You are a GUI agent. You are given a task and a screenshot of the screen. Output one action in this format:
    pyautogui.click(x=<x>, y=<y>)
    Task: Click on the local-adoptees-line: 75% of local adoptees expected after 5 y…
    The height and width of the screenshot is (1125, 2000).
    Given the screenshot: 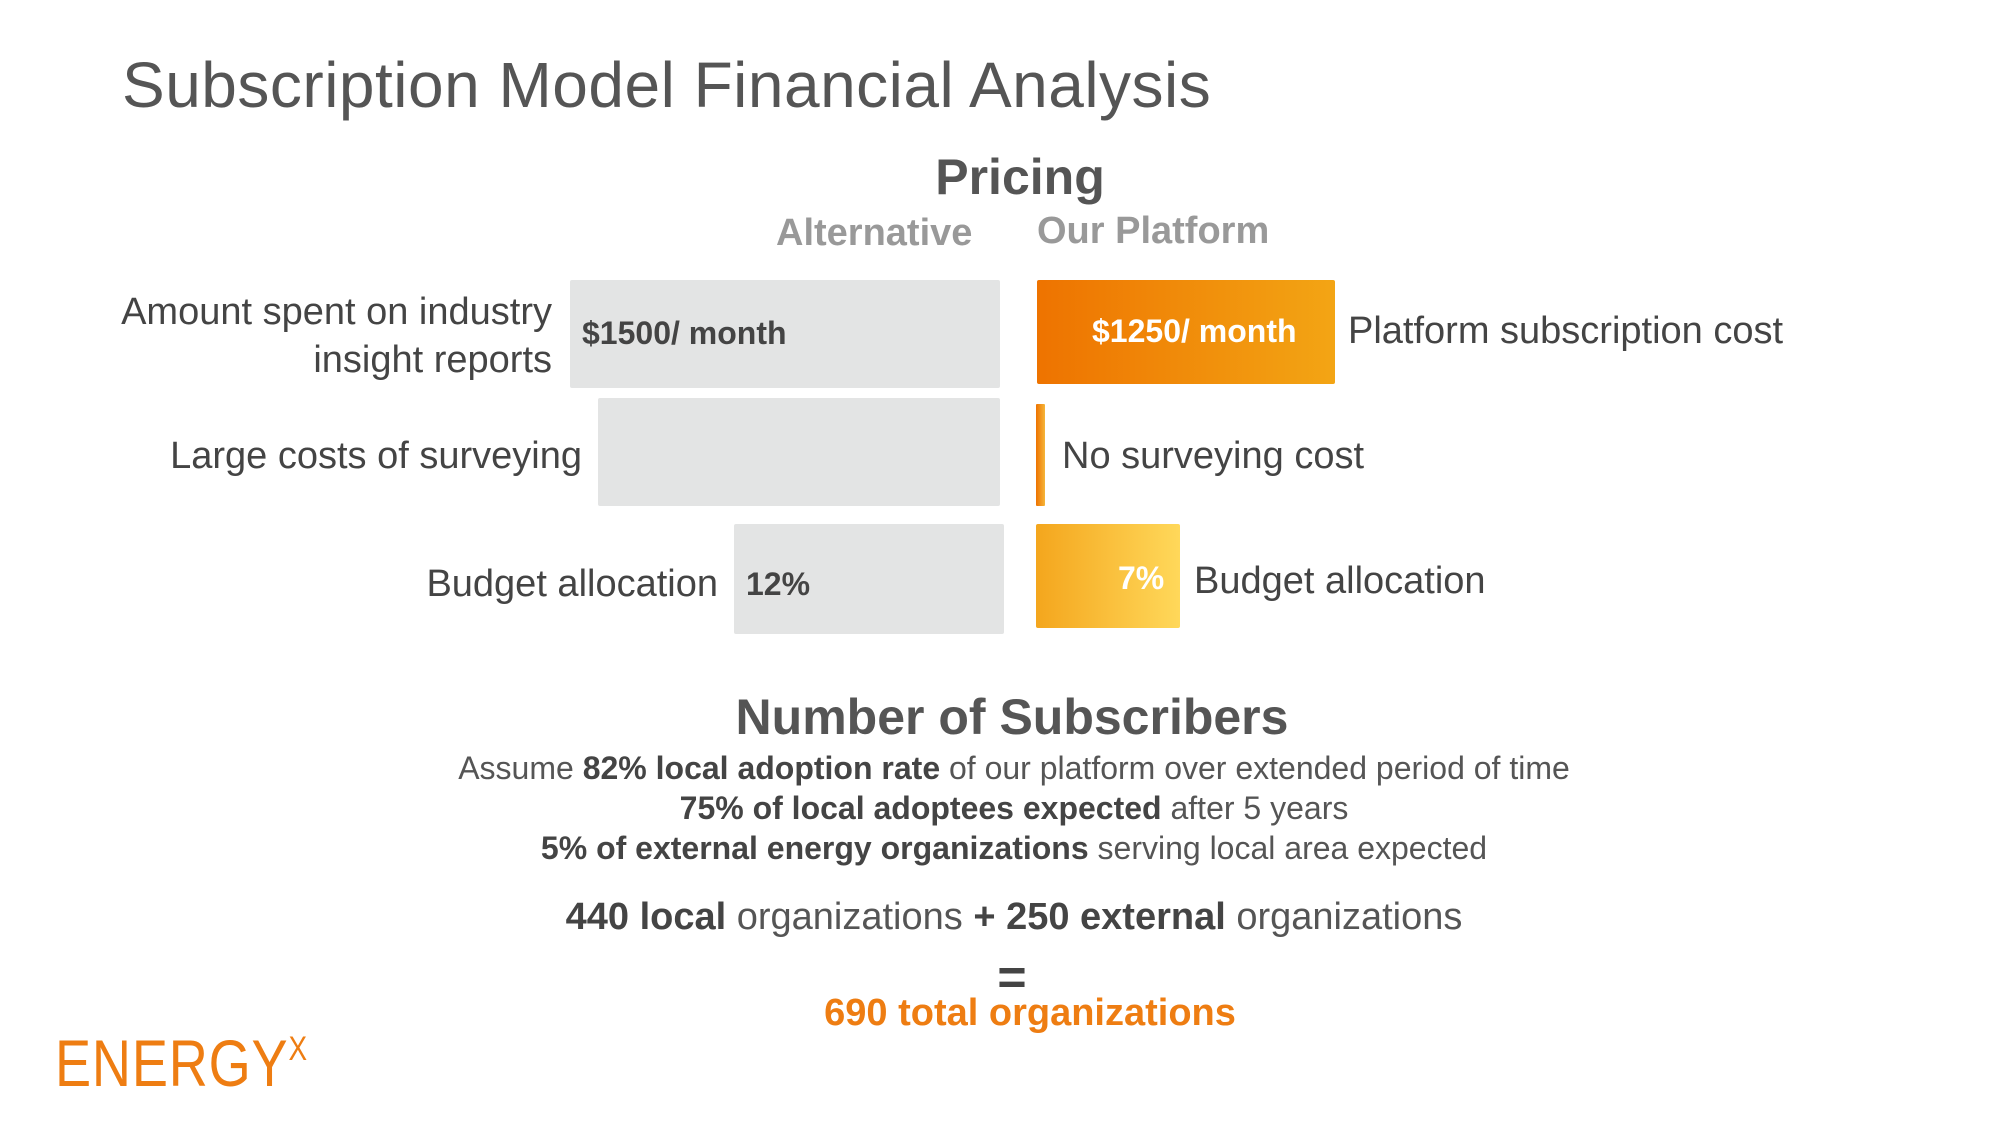 What is the action you would take?
    pyautogui.click(x=1014, y=808)
    